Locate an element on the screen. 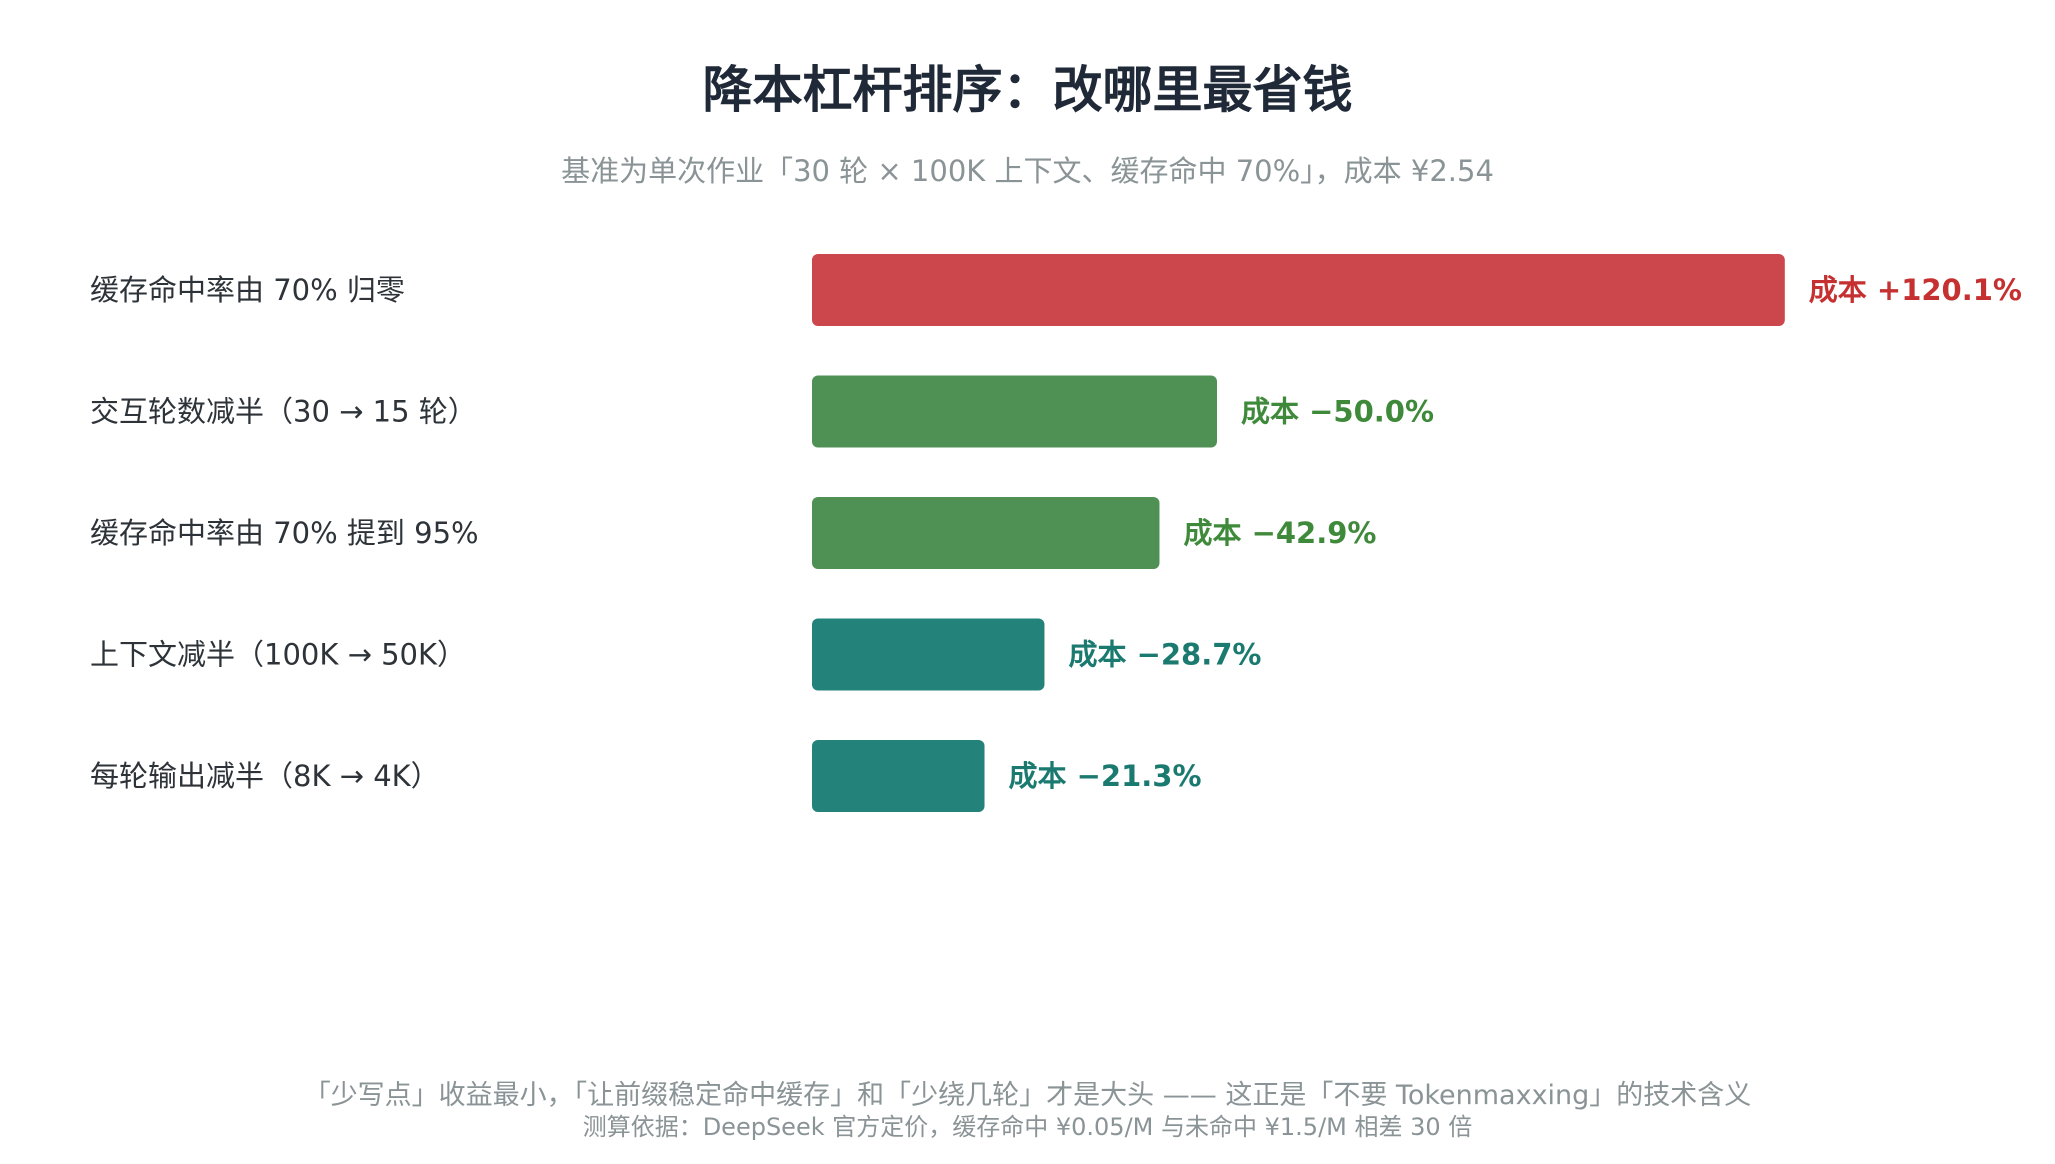  category-label: 缓存命中率由 70% 提到 95% is located at coordinates (284, 533).